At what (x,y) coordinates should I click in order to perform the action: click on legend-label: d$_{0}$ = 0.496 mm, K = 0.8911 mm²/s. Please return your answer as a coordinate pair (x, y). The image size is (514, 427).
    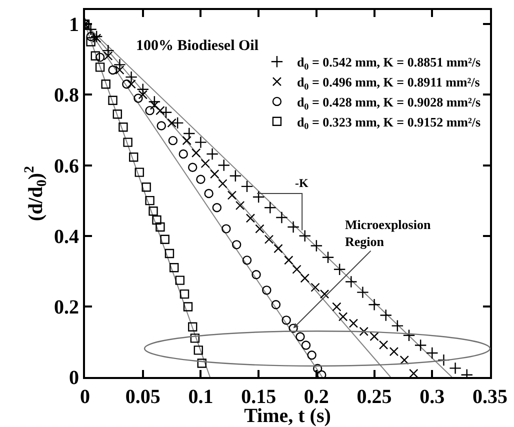
    Looking at the image, I should click on (388, 83).